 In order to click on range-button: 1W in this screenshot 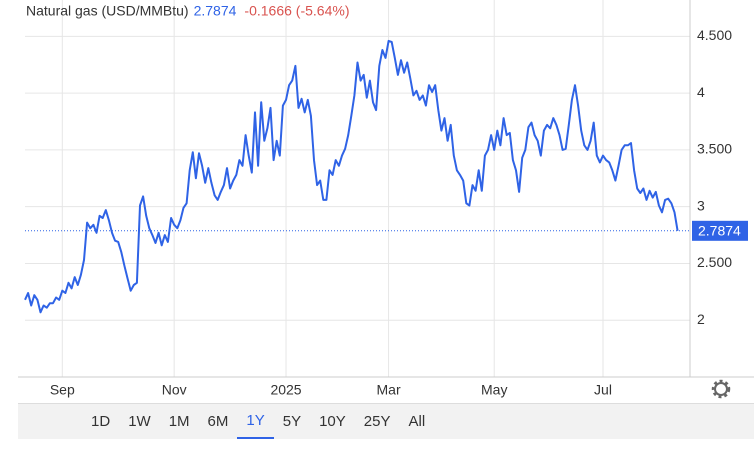, I will do `click(139, 421)`.